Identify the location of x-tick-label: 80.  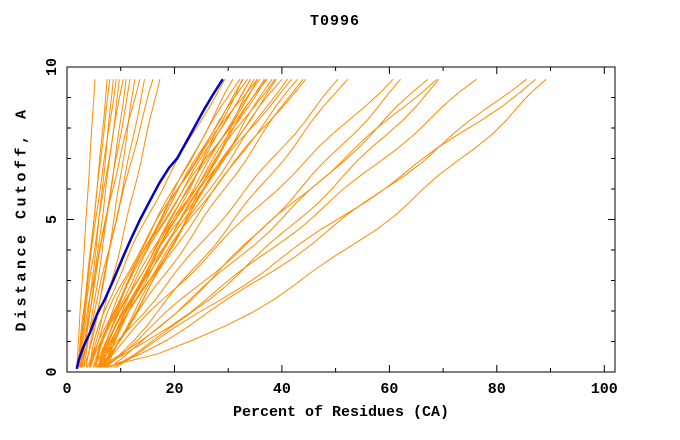
(497, 389).